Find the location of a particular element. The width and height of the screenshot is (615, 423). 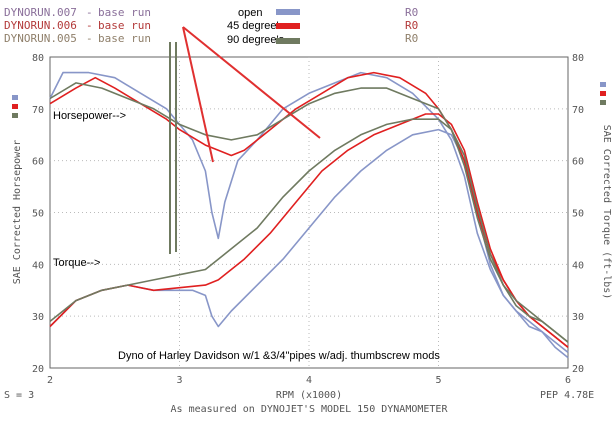

run-code-1: R0 is located at coordinates (411, 12).